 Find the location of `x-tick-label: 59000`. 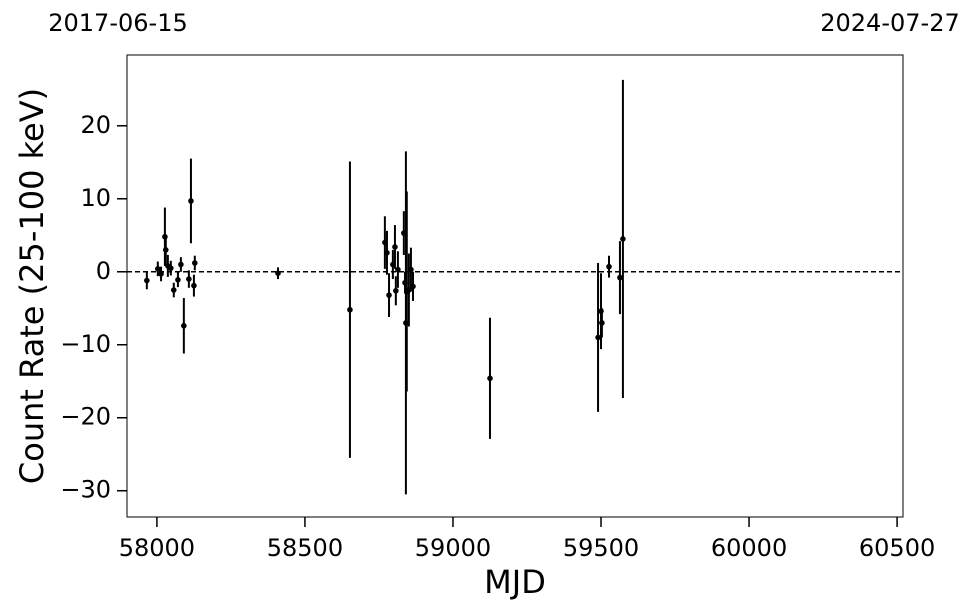

x-tick-label: 59000 is located at coordinates (453, 548).